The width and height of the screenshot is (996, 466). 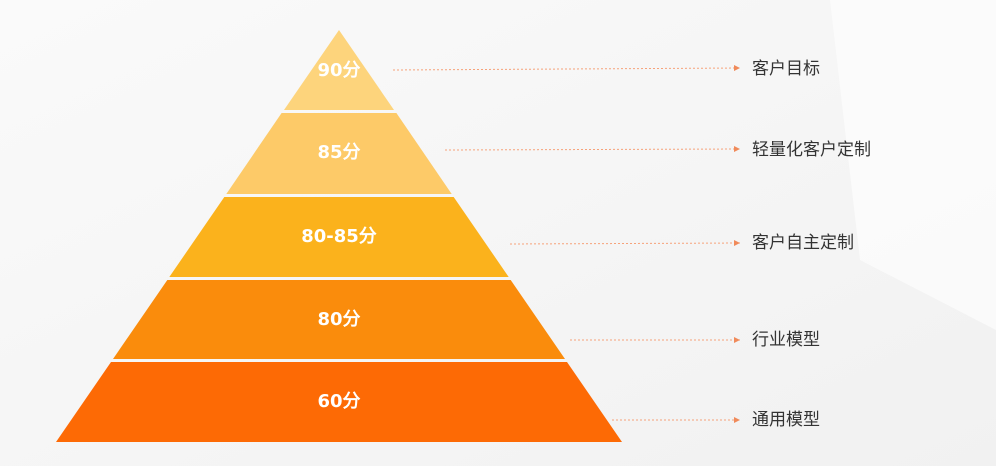 What do you see at coordinates (786, 340) in the screenshot?
I see `level-description: 行业模型` at bounding box center [786, 340].